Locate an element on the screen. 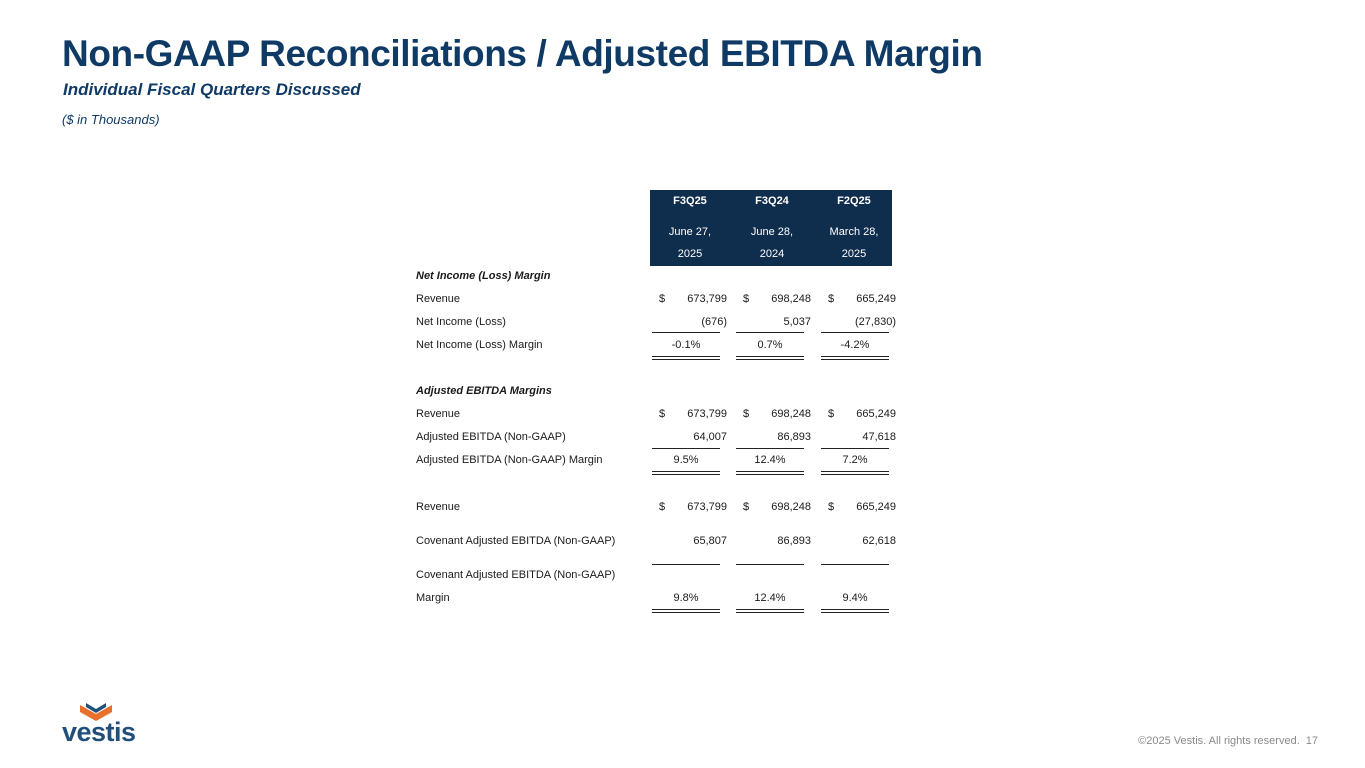 The image size is (1365, 768). column-period: F3Q25 is located at coordinates (690, 201).